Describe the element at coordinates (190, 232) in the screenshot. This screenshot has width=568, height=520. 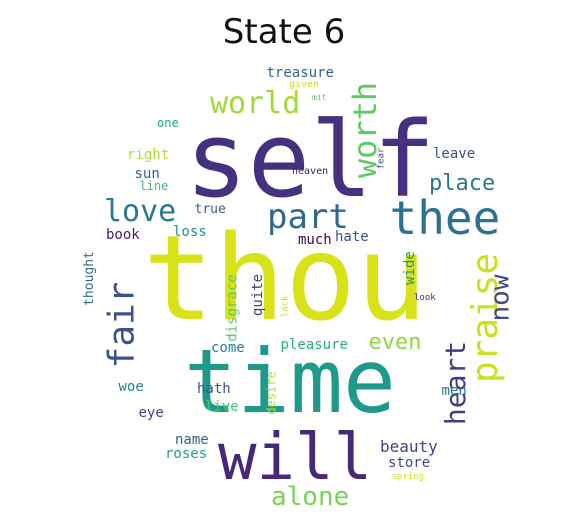
I see `word-loss: loss` at that location.